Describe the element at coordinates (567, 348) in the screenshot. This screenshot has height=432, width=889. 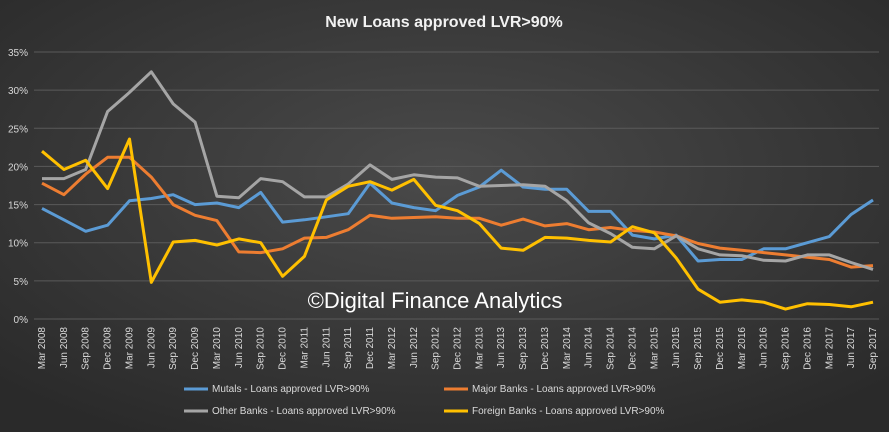
I see `x-tick-label: Mar 2014` at that location.